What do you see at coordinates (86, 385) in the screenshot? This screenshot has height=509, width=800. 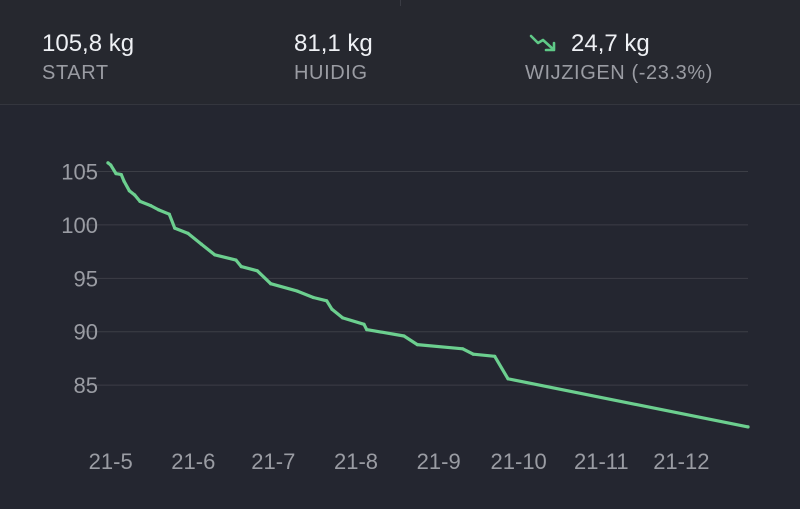 I see `y-tick-label-85: 85` at bounding box center [86, 385].